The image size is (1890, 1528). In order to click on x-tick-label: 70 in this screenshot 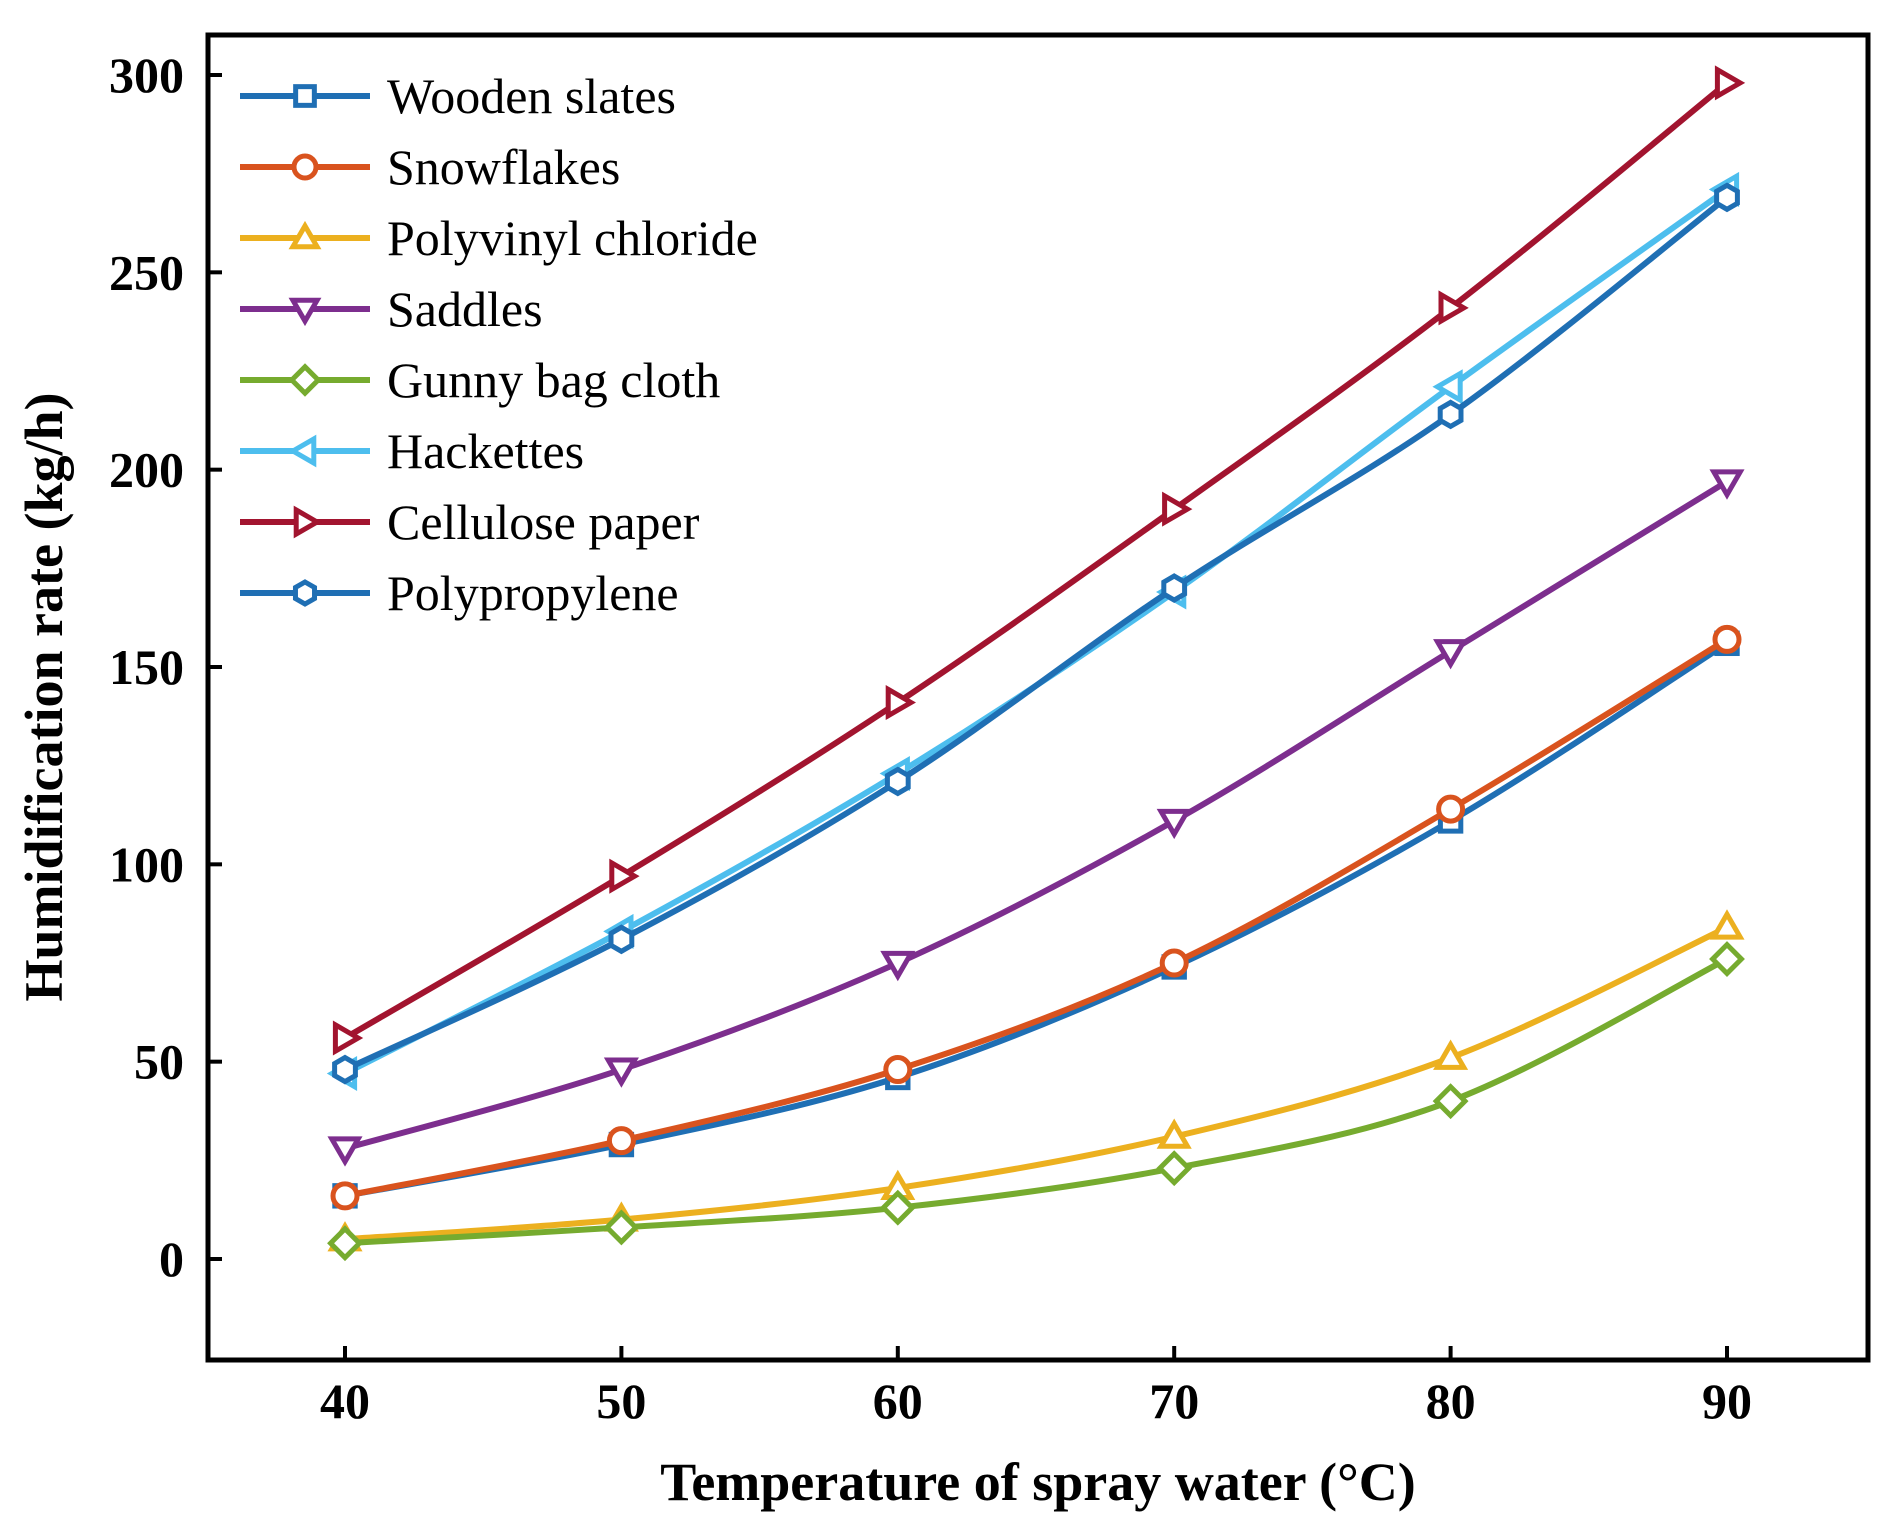, I will do `click(1174, 1401)`.